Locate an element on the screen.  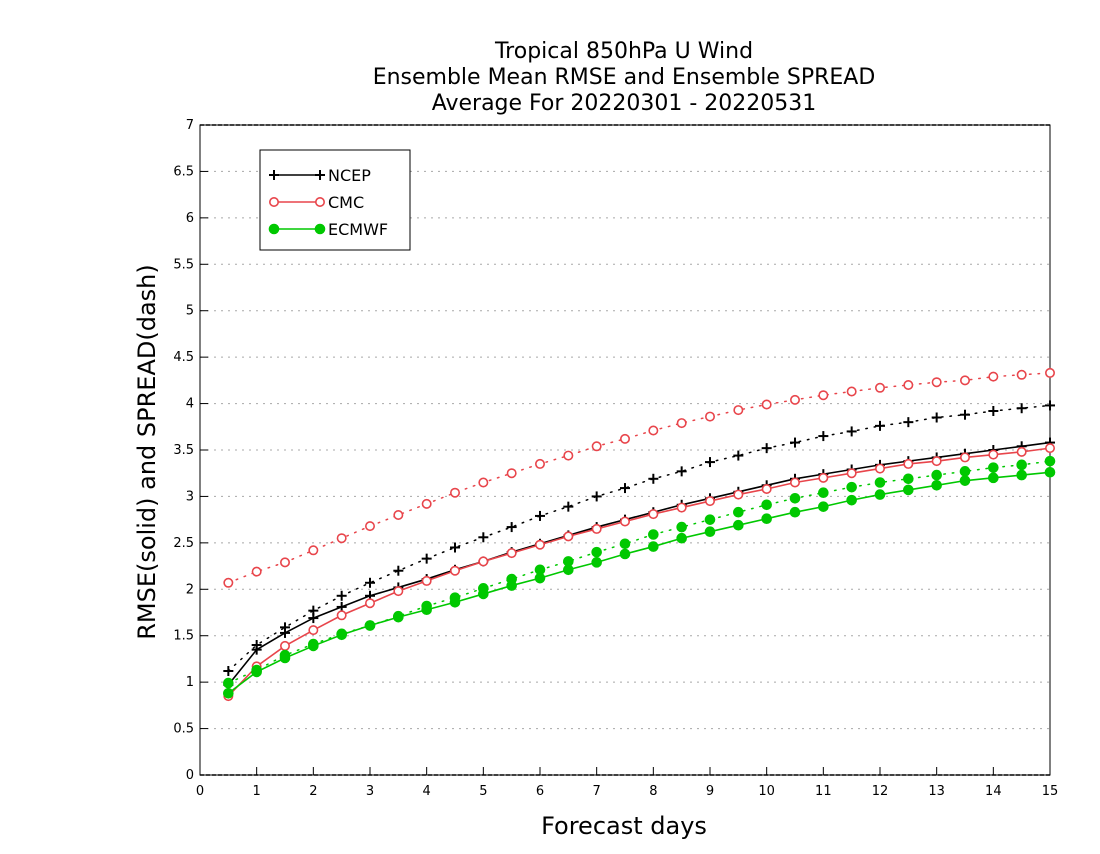
y-tick-label: 6 is located at coordinates (190, 218).